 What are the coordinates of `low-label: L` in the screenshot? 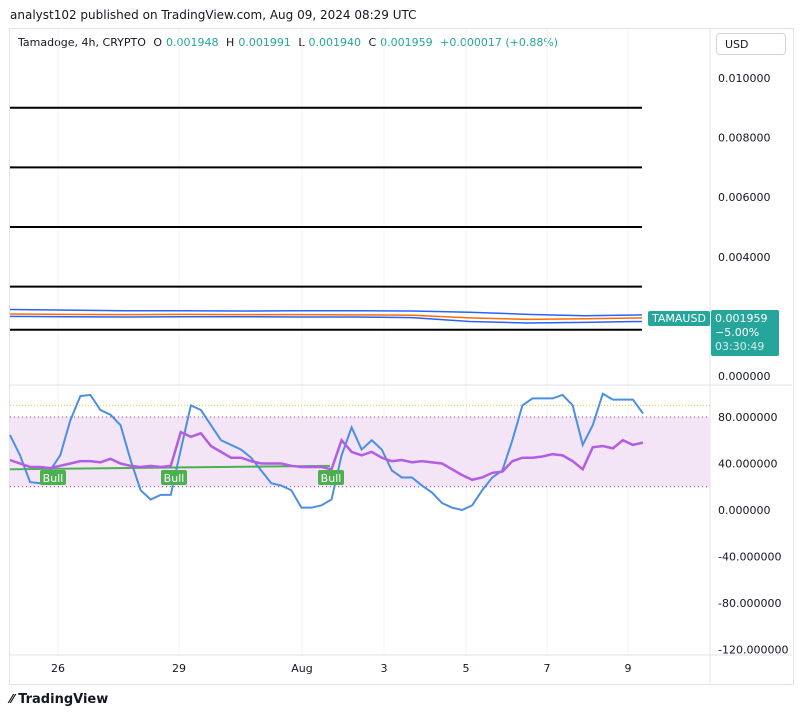 It's located at (301, 42).